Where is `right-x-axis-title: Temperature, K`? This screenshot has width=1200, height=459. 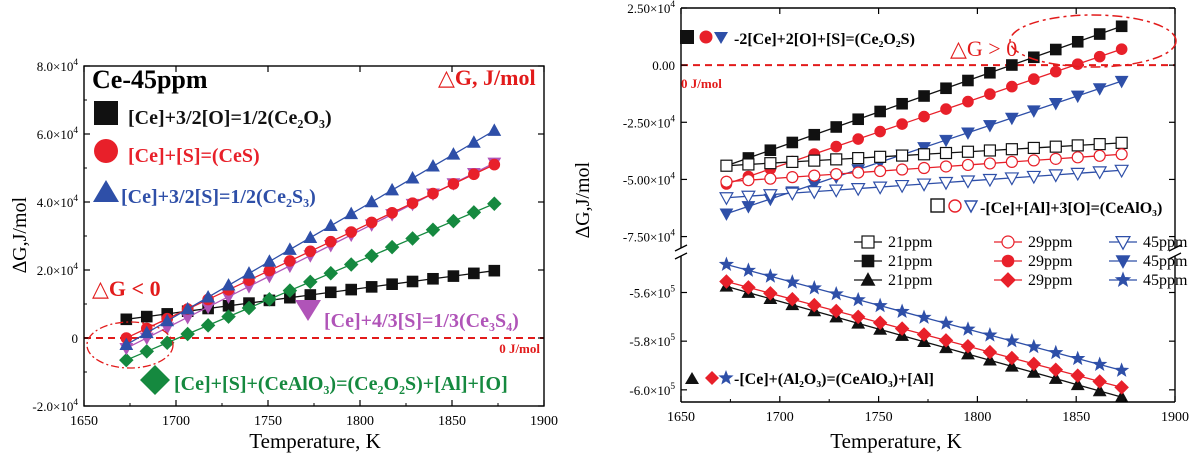 right-x-axis-title: Temperature, K is located at coordinates (895, 441).